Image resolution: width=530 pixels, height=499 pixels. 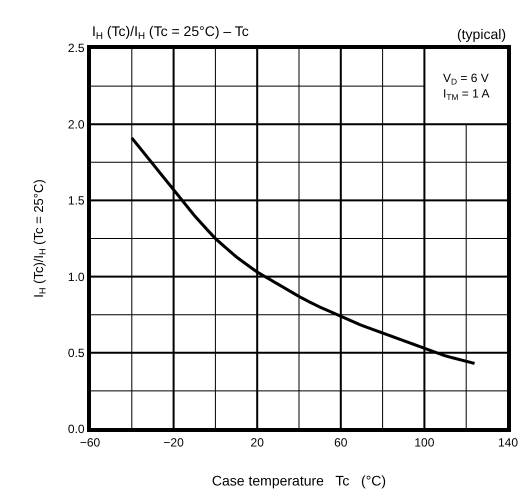 I want to click on y-tick-label: 0.5, so click(x=76, y=353).